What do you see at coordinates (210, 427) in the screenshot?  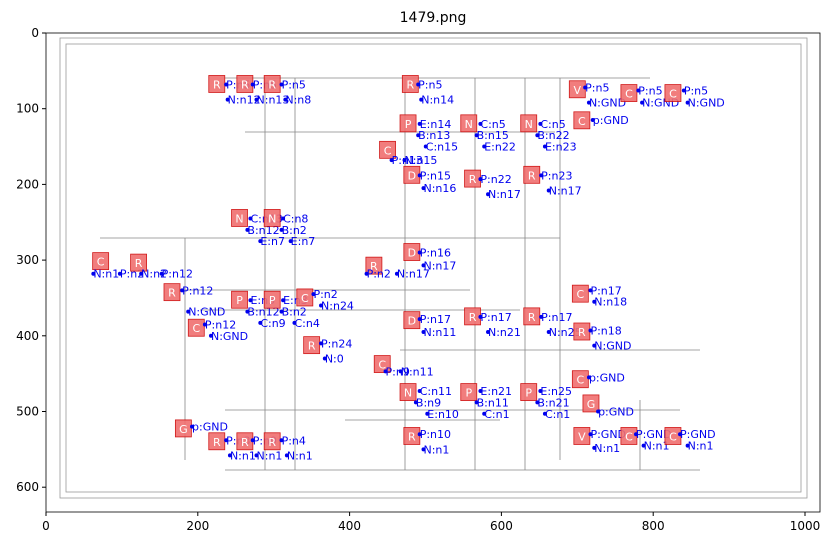 I see `pin-label: p:GND` at bounding box center [210, 427].